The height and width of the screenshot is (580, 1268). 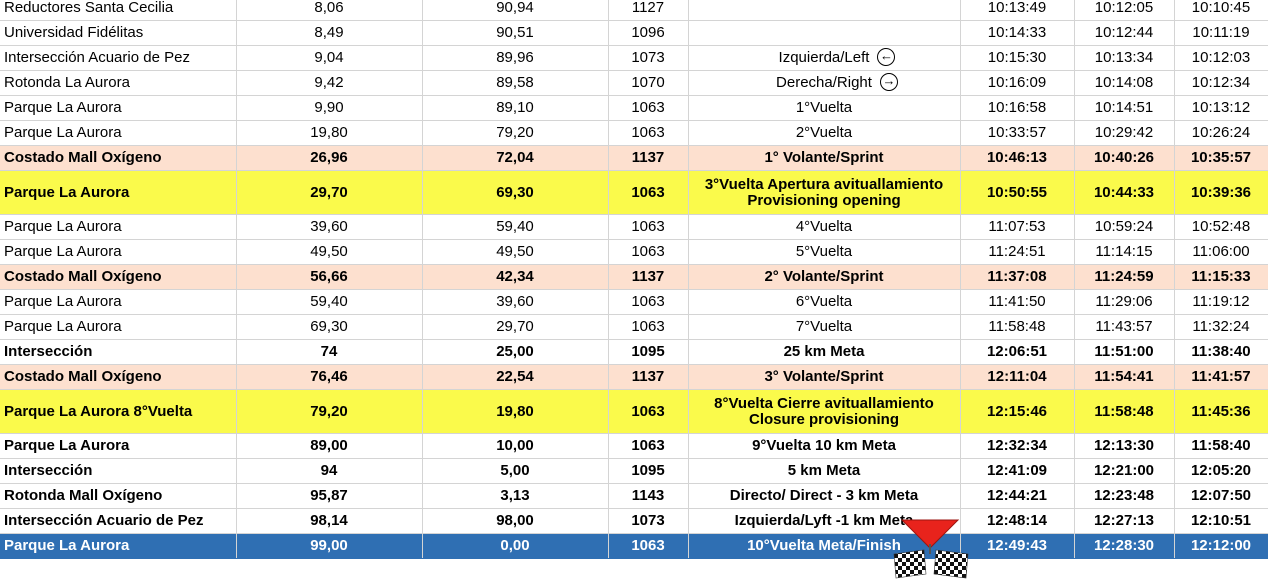 I want to click on note-text: 7°Vuelta, so click(x=824, y=326).